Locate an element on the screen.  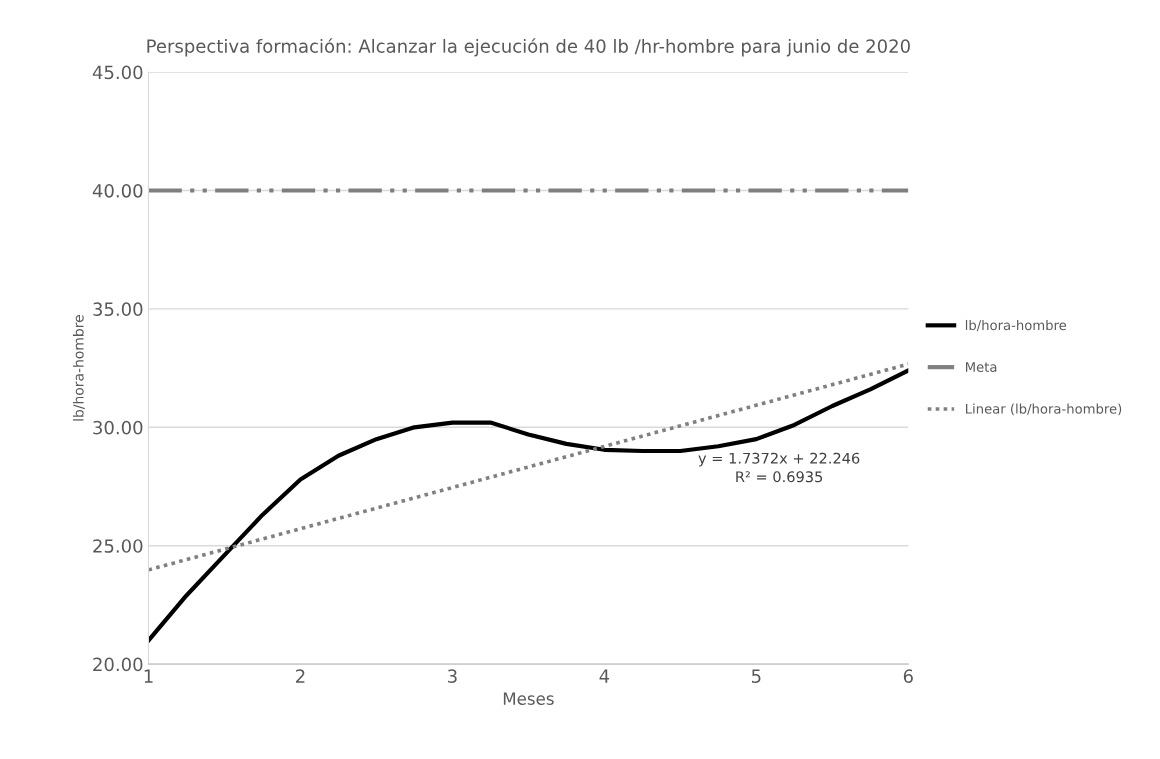
x-tick-label: 4 is located at coordinates (604, 676).